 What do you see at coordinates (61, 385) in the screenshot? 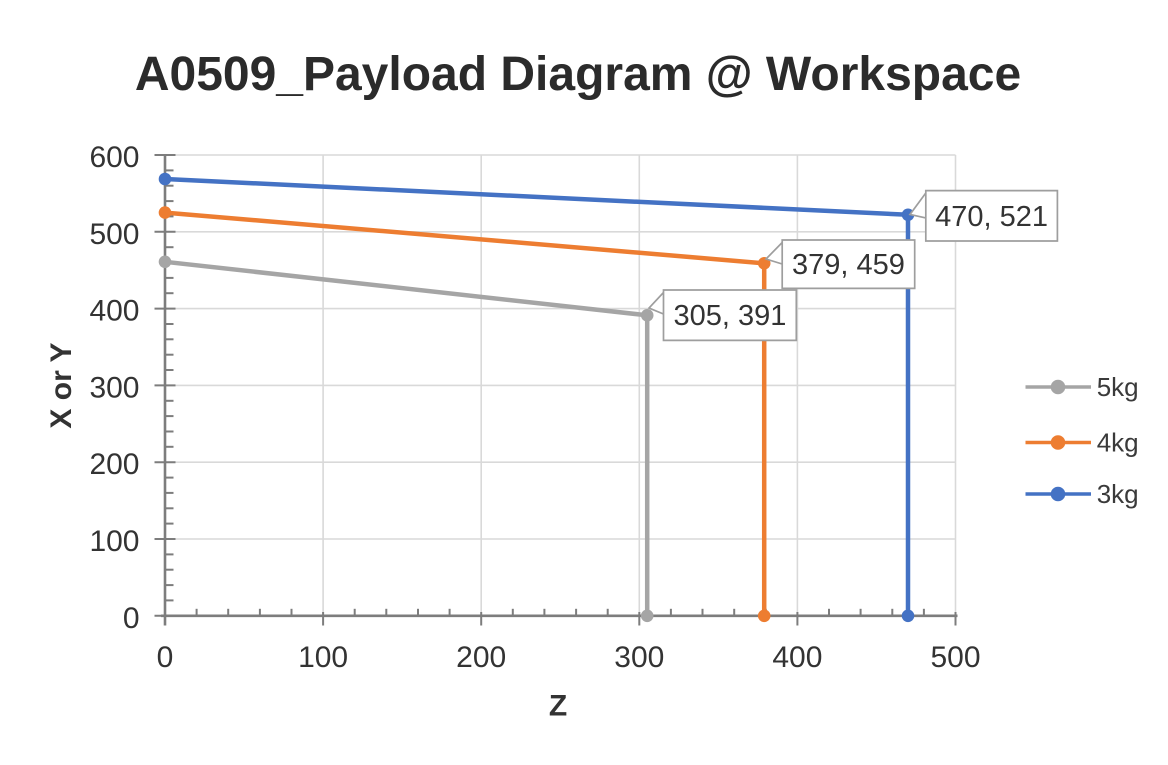
I see `svg-text: X or Y` at bounding box center [61, 385].